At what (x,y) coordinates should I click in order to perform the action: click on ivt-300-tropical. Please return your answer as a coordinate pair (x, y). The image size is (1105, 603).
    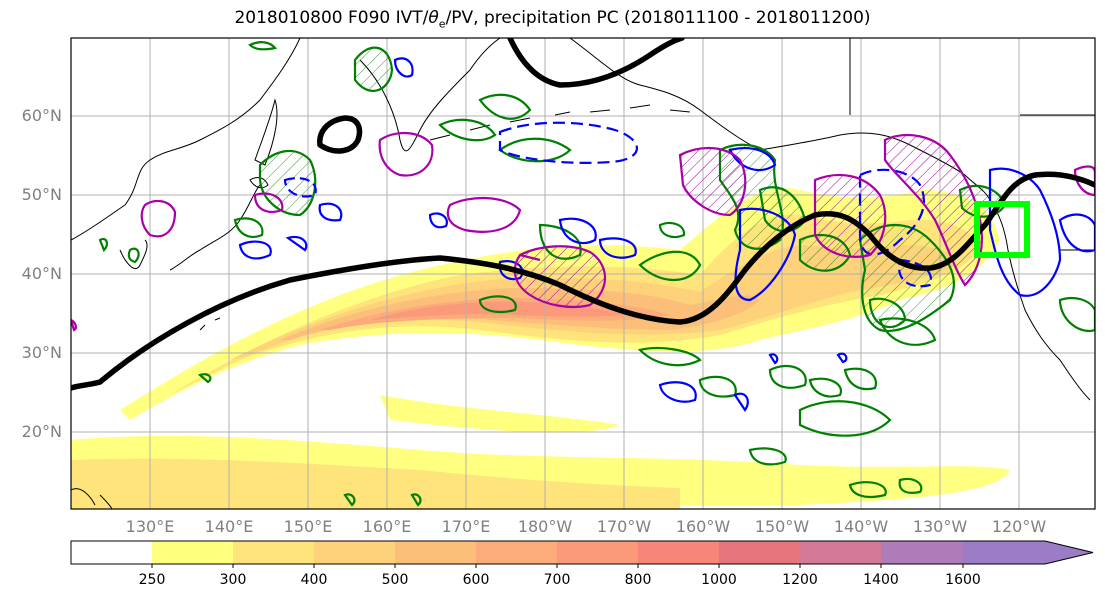
    Looking at the image, I should click on (375, 483).